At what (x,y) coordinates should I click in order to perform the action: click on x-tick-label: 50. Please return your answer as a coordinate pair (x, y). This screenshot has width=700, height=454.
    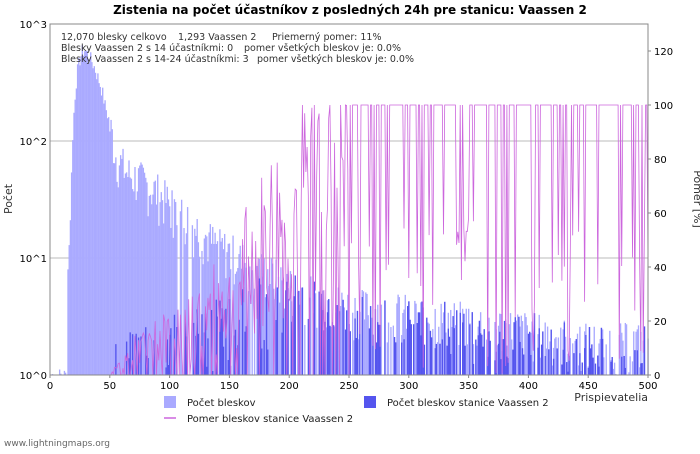
    Looking at the image, I should click on (109, 386).